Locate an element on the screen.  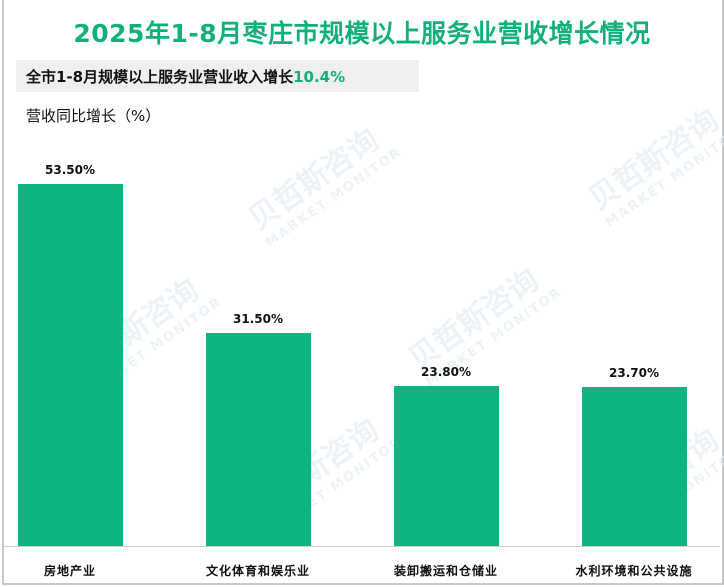
x-tick-label: 房地产业 is located at coordinates (69, 571).